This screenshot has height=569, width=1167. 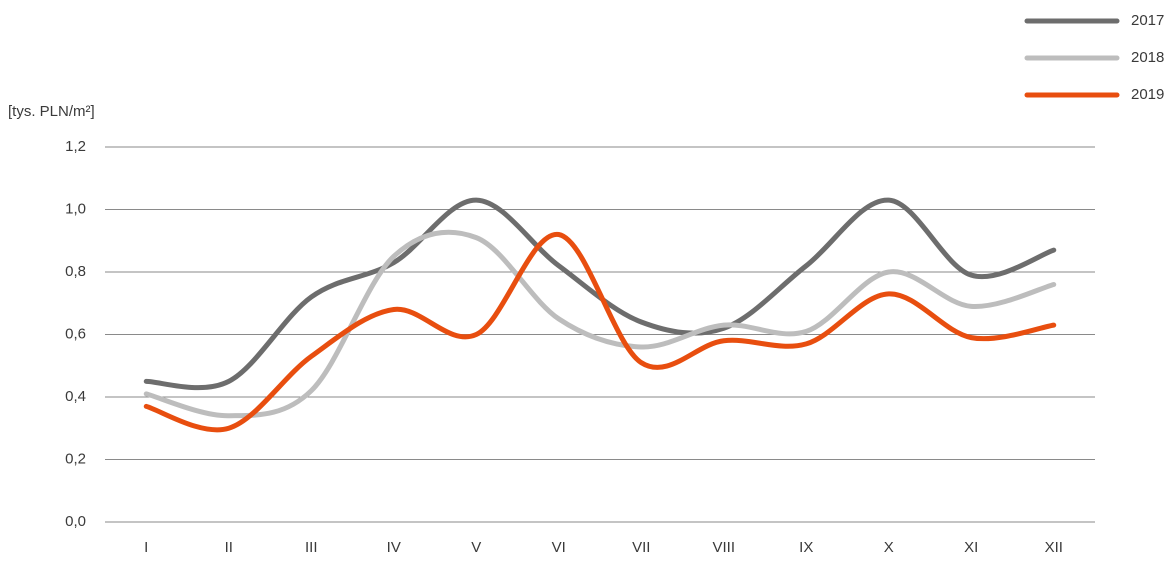 I want to click on y-tick-label: 0,2, so click(x=75, y=458).